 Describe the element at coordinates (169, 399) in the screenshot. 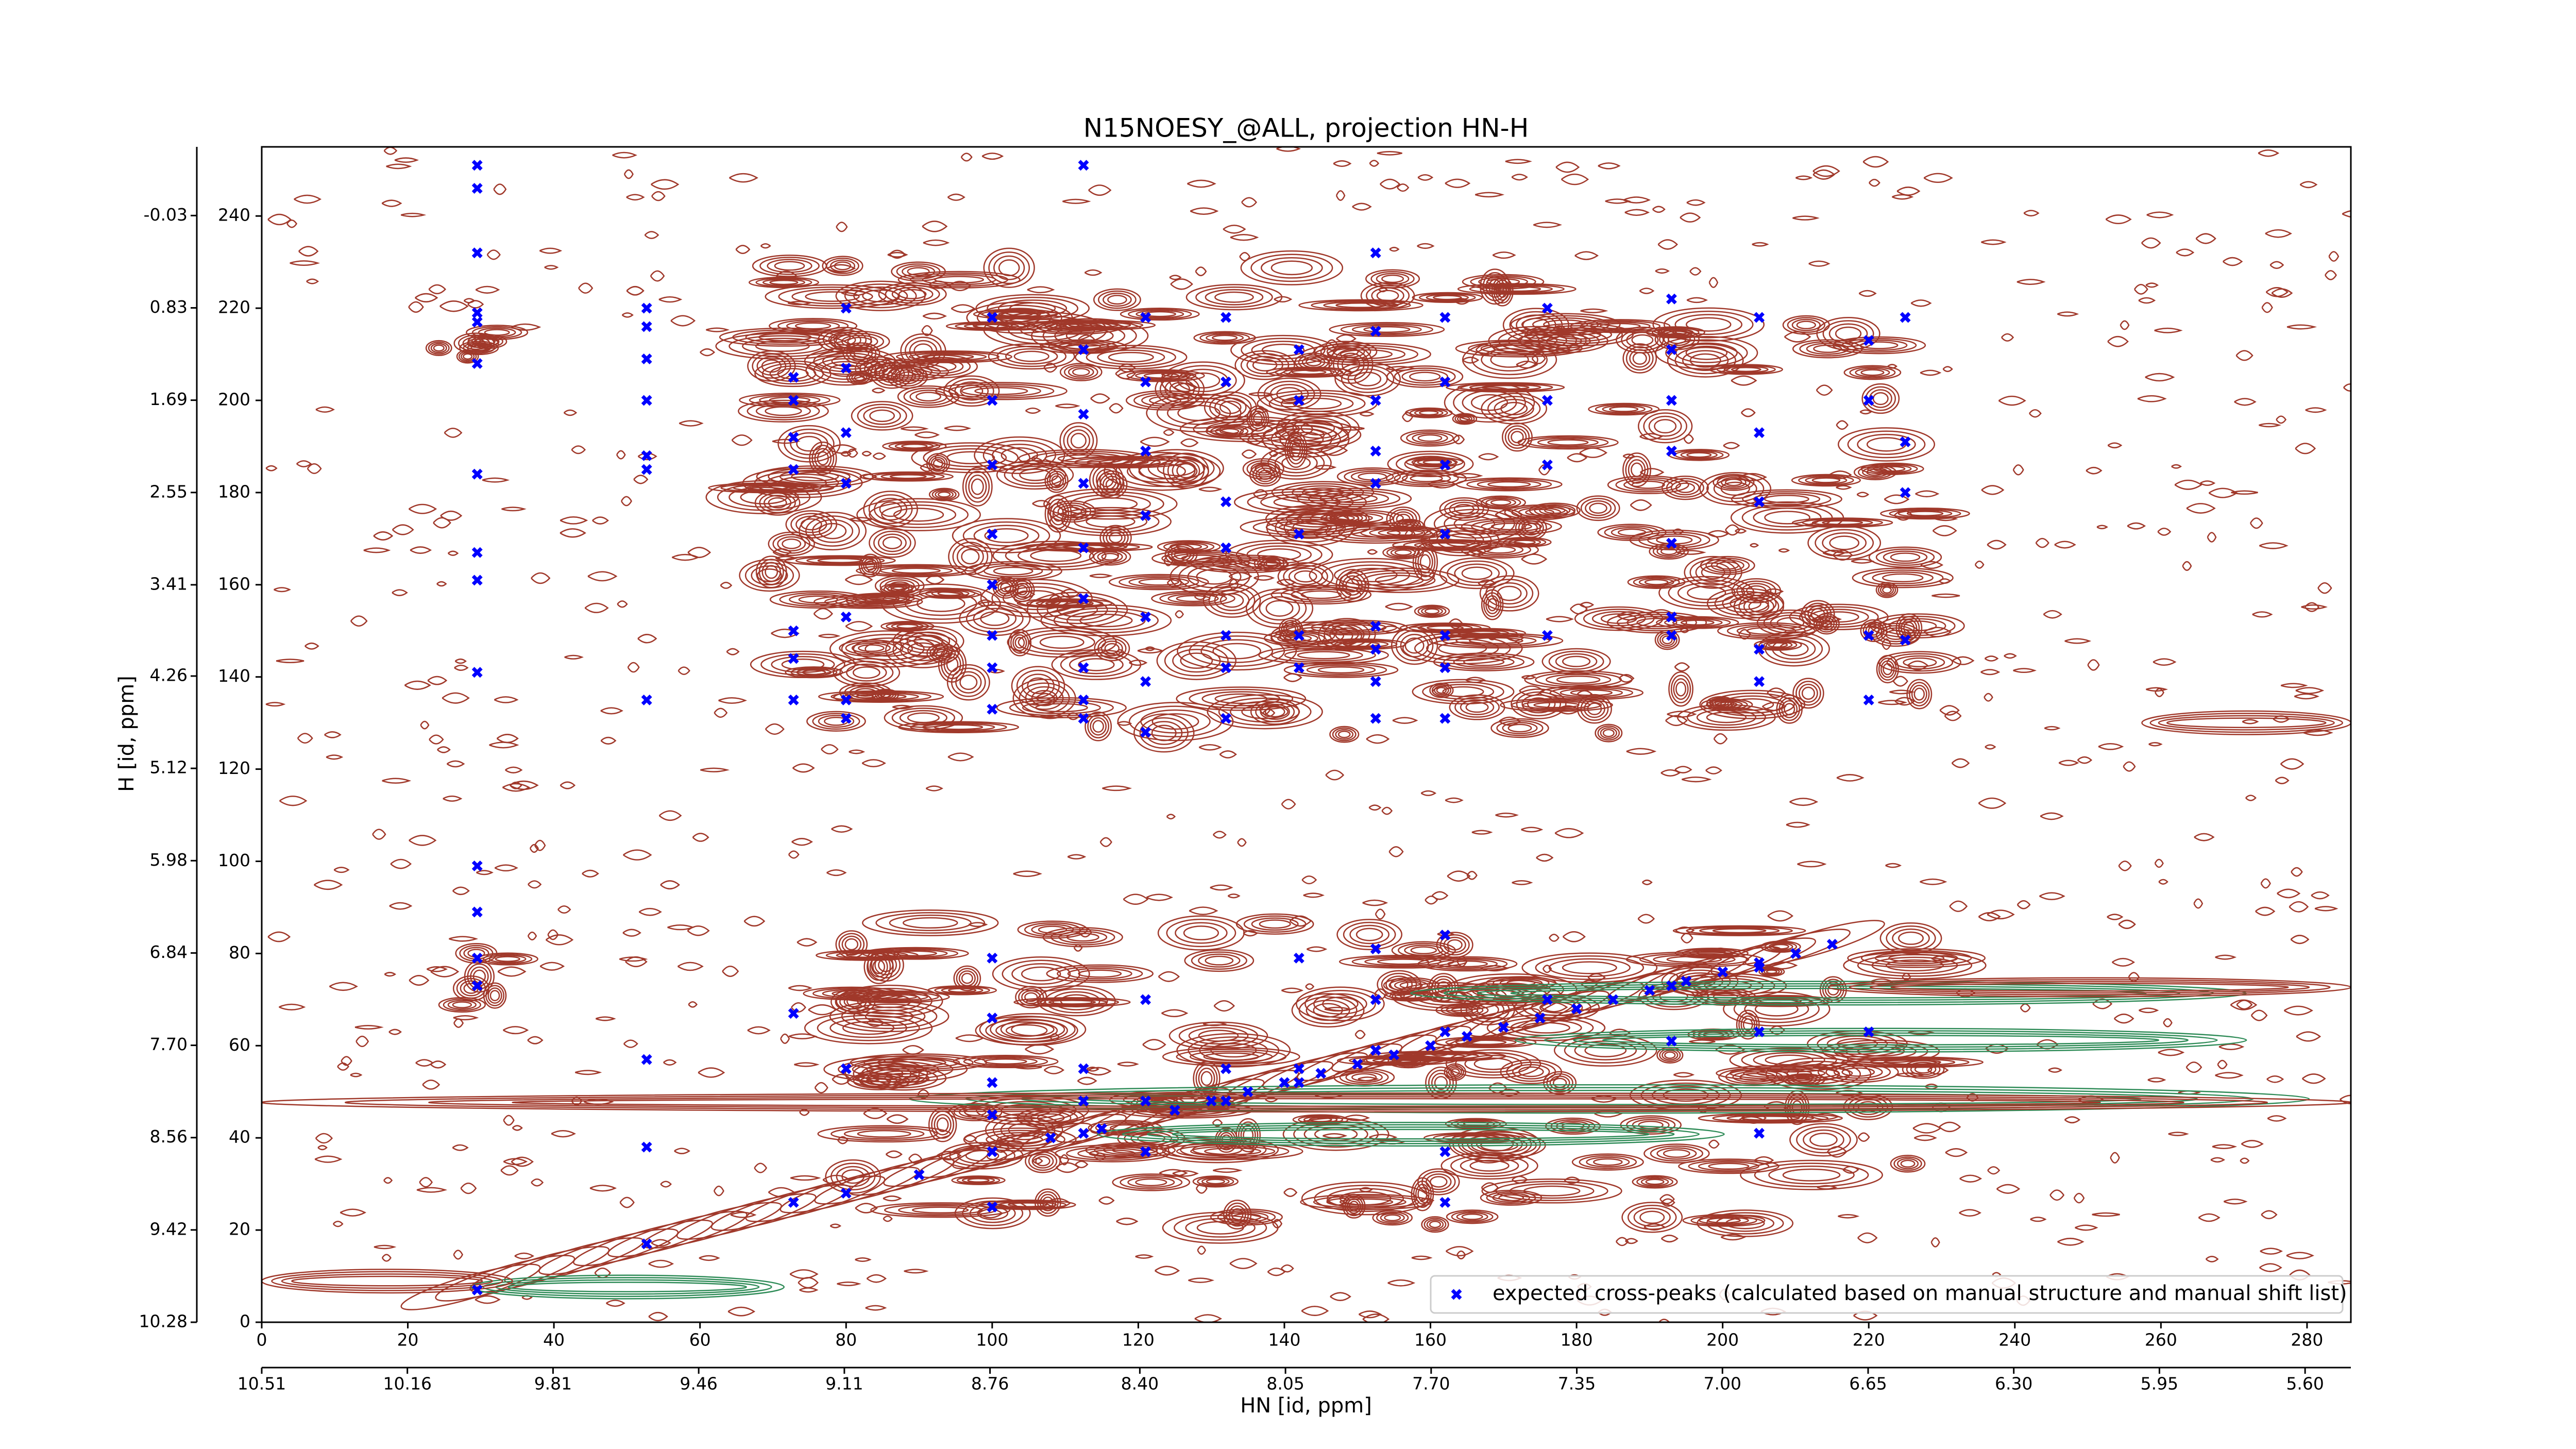

I see `y2-tick-label: 1.69` at that location.